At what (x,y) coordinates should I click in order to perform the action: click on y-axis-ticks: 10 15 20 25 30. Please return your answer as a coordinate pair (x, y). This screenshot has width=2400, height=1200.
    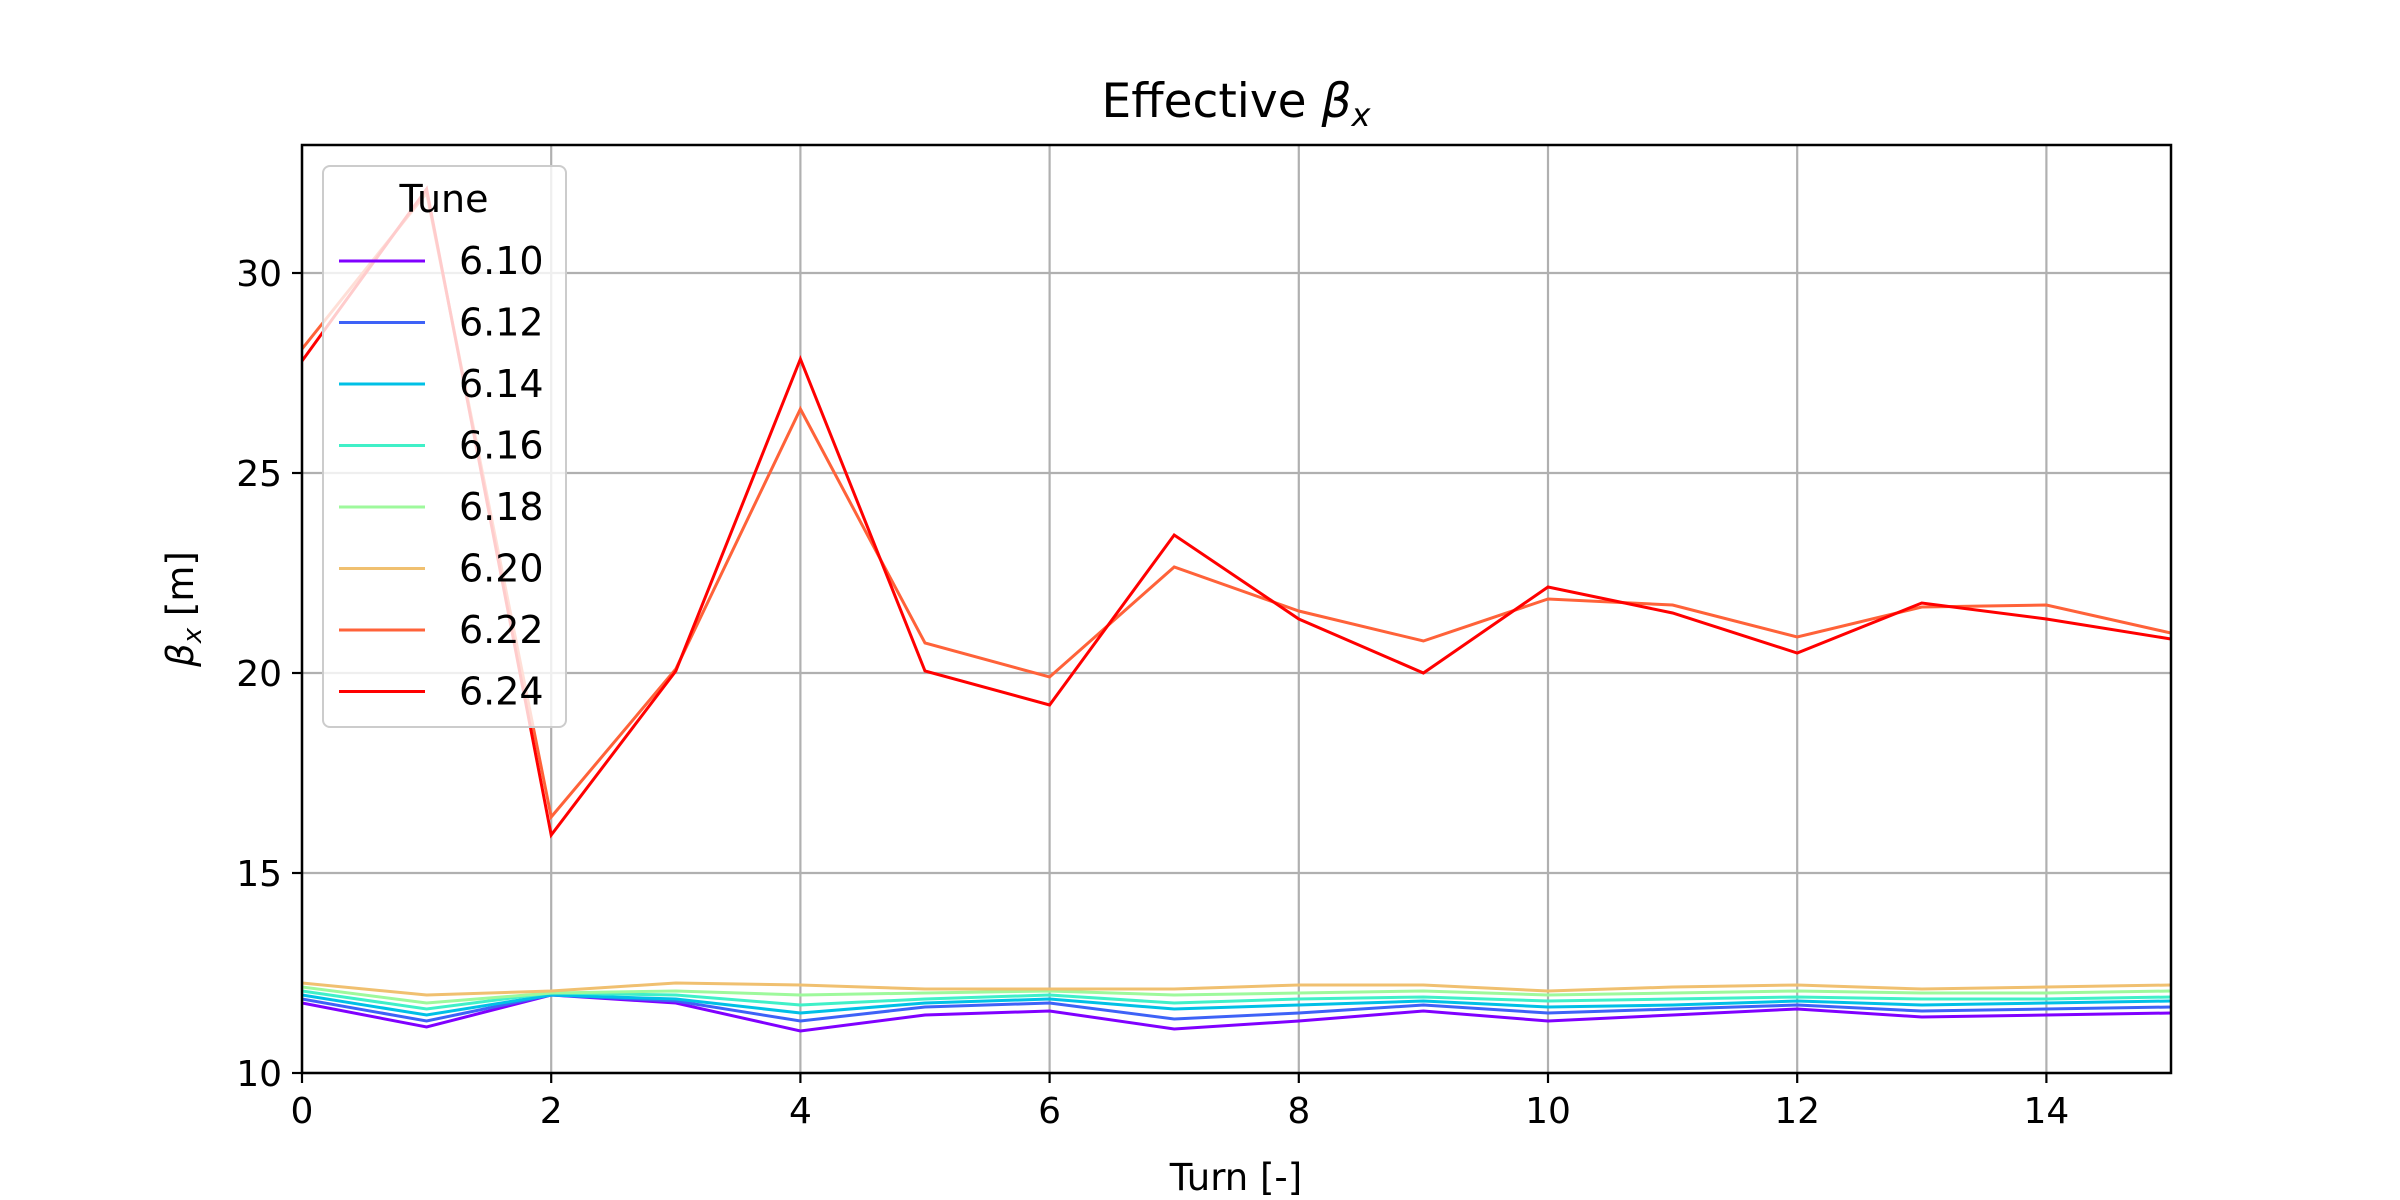
    Looking at the image, I should click on (269, 674).